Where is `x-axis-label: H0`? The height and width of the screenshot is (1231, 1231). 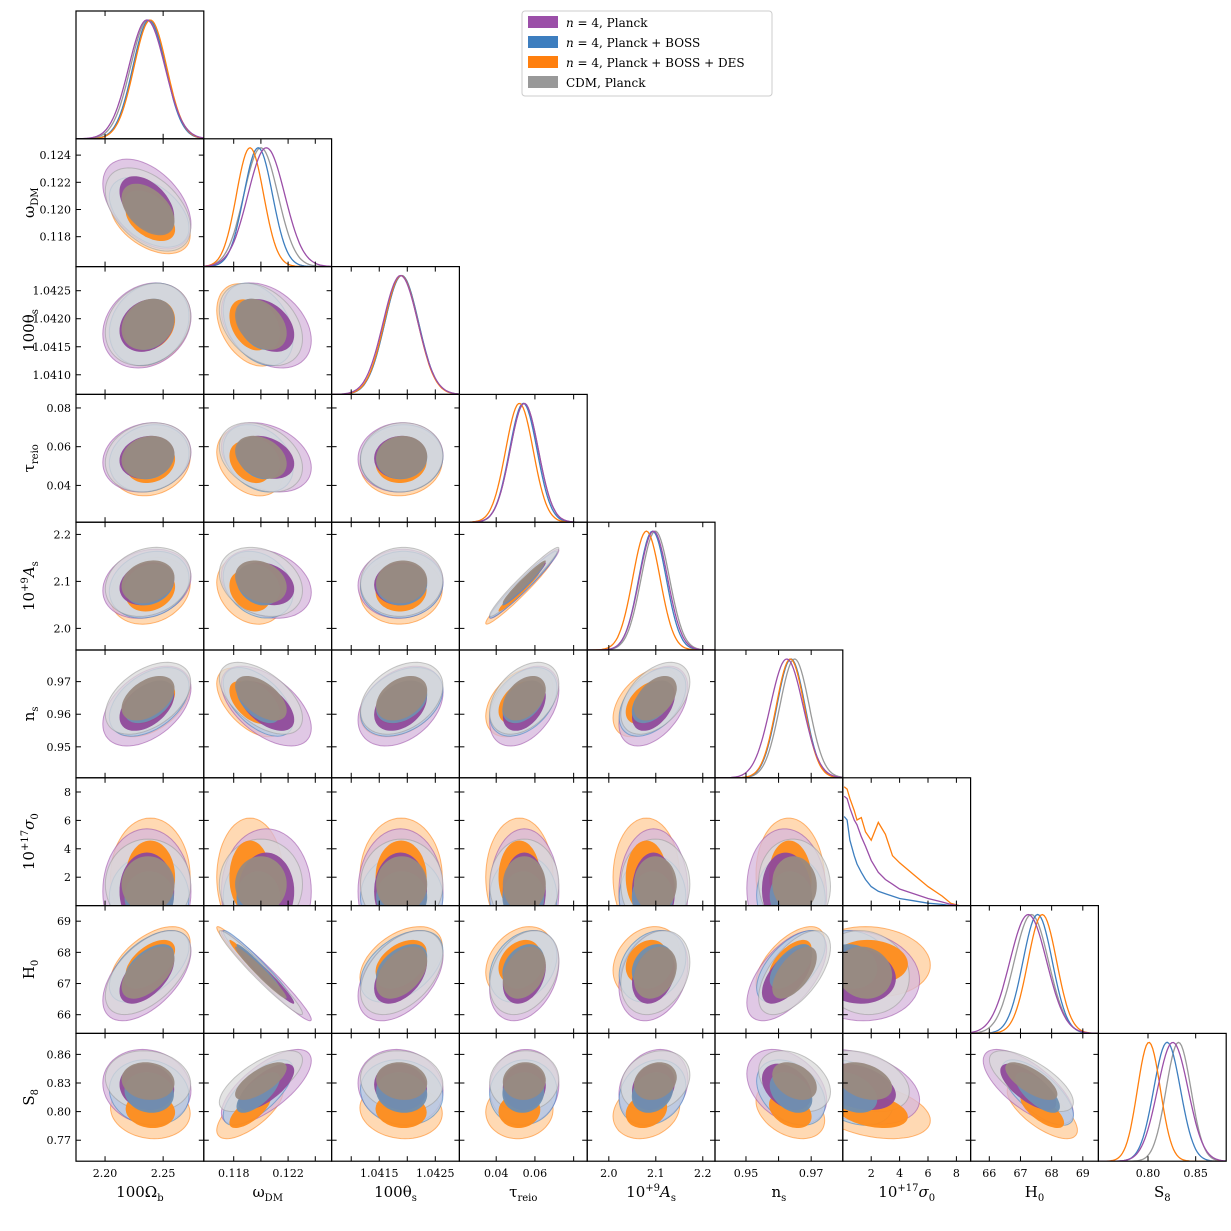 x-axis-label: H0 is located at coordinates (1034, 1193).